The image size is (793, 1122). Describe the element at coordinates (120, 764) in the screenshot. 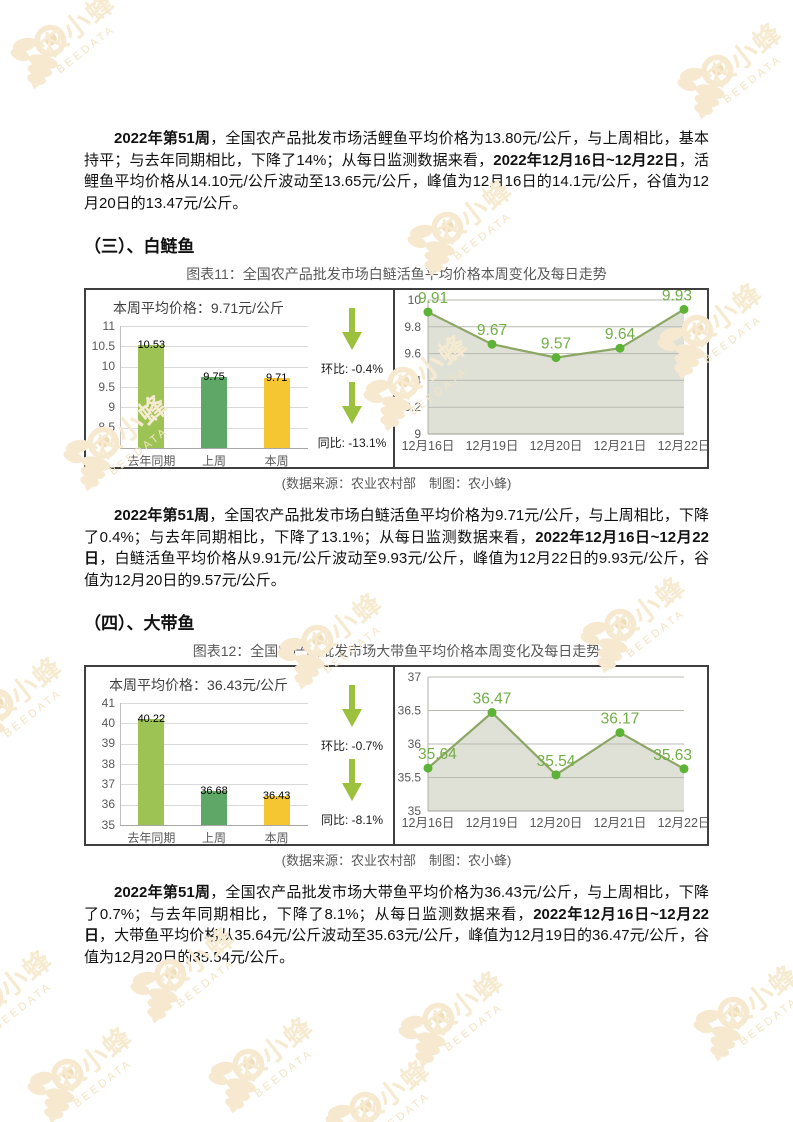

I see `y-axis-line` at that location.